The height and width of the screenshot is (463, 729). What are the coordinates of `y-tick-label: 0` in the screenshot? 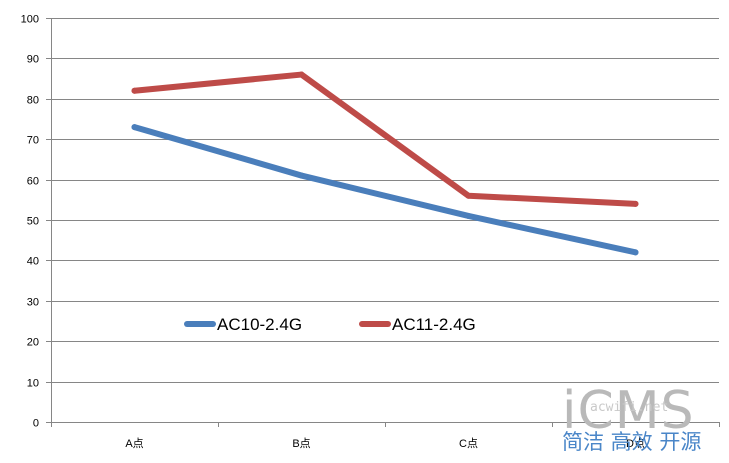 It's located at (36, 424).